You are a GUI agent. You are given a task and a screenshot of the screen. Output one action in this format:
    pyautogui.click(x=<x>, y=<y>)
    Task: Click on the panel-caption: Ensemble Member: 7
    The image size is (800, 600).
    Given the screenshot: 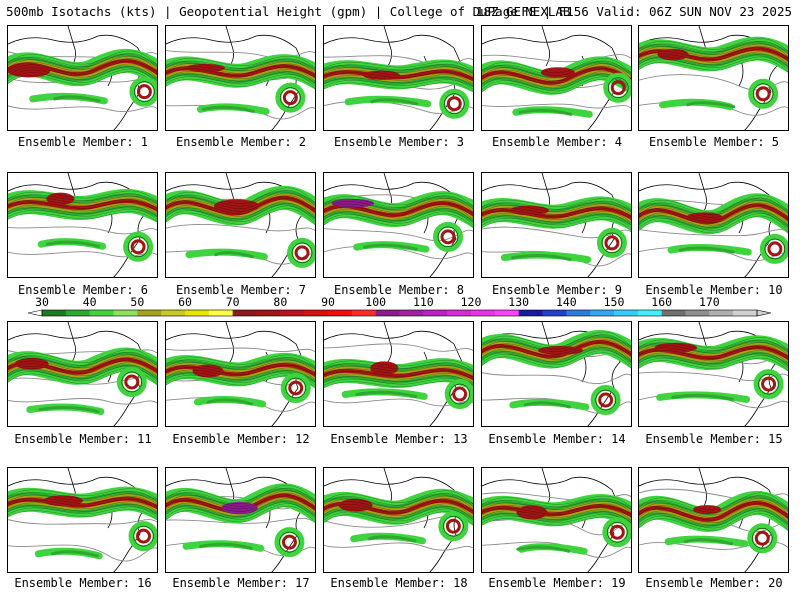 What is the action you would take?
    pyautogui.click(x=241, y=290)
    